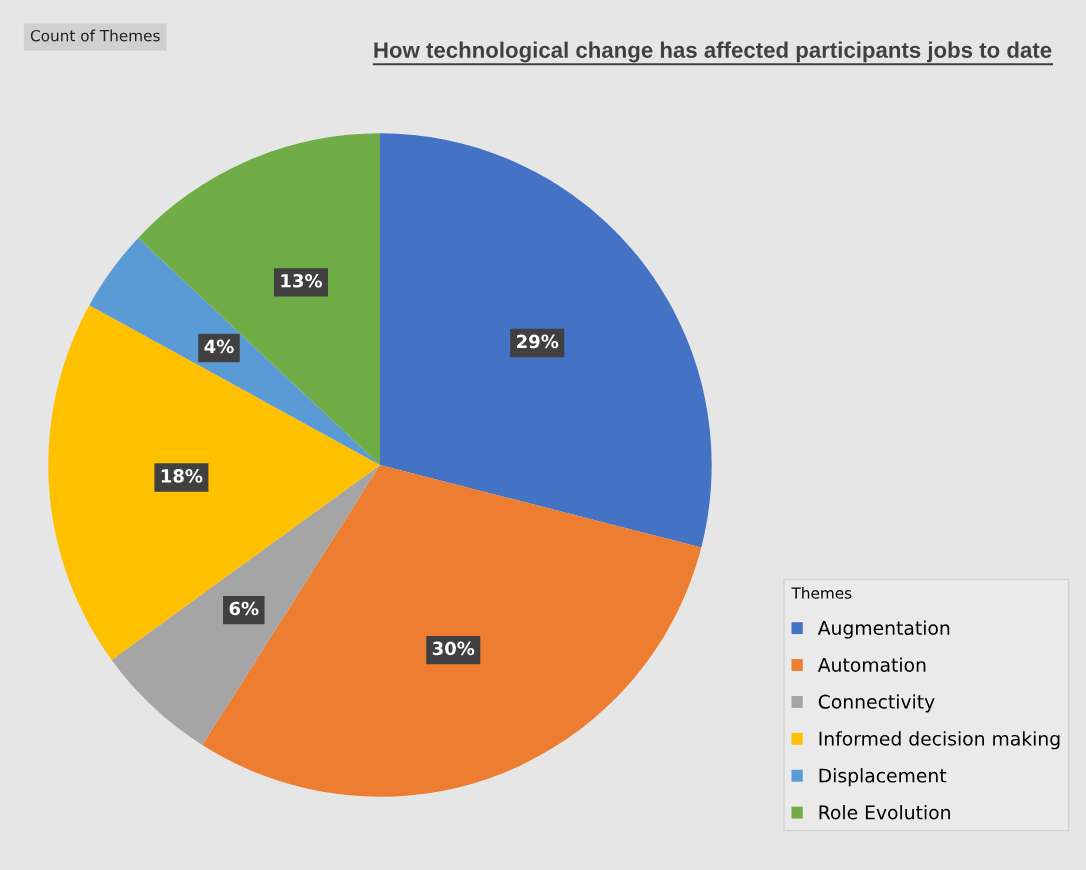 This screenshot has width=1086, height=870. What do you see at coordinates (301, 280) in the screenshot?
I see `data-label: 13%` at bounding box center [301, 280].